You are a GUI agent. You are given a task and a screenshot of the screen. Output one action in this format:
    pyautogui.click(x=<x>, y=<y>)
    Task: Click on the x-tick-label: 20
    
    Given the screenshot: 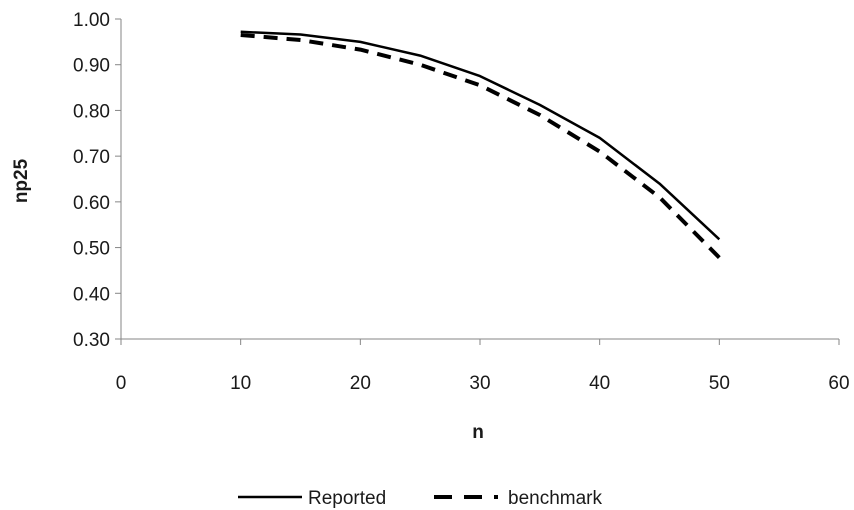 What is the action you would take?
    pyautogui.click(x=360, y=383)
    